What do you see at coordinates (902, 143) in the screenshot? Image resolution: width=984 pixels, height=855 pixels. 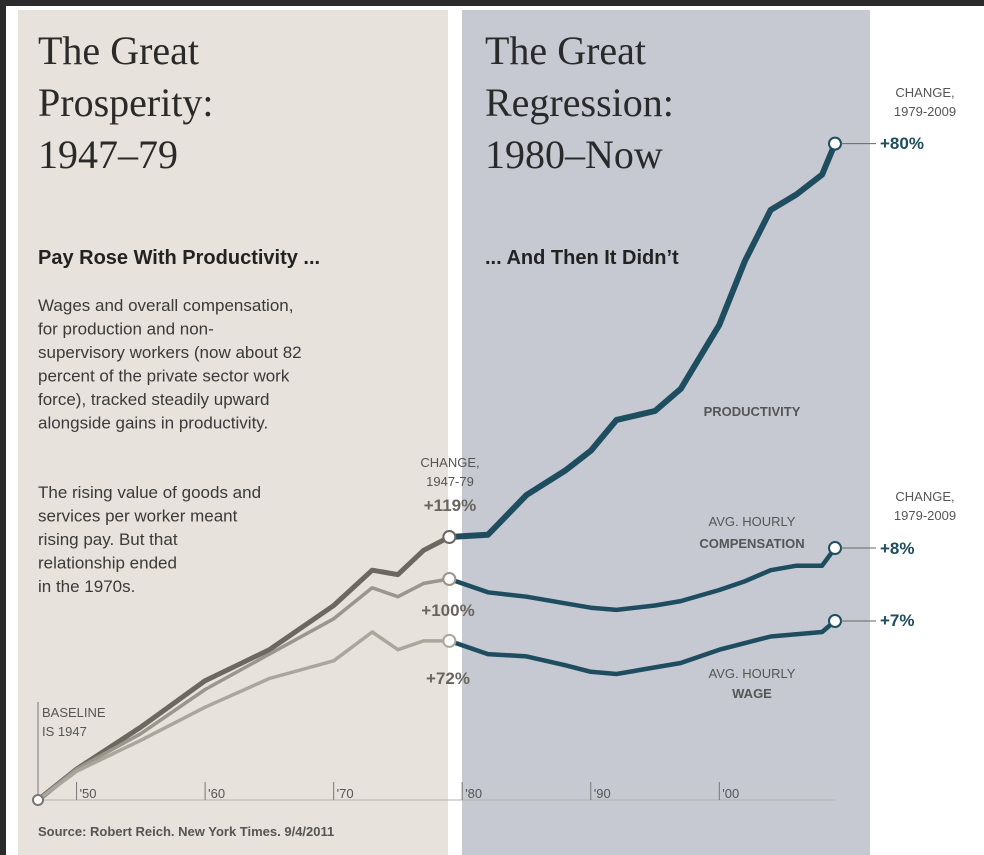 I see `change-label: +80%` at bounding box center [902, 143].